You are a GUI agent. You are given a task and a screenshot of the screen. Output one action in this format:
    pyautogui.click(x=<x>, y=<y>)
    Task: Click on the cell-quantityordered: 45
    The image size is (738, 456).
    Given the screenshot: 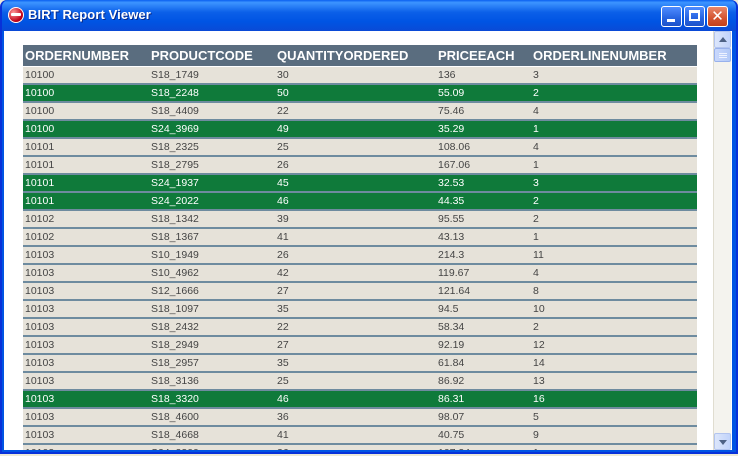 What is the action you would take?
    pyautogui.click(x=355, y=183)
    